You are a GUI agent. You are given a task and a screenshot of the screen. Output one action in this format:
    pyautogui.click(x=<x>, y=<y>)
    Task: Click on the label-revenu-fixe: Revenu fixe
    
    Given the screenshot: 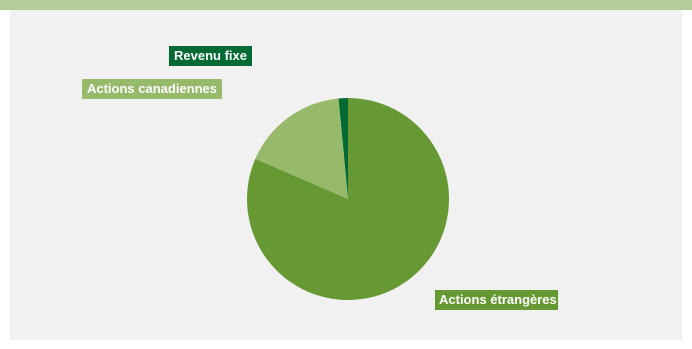 What is the action you would take?
    pyautogui.click(x=210, y=56)
    